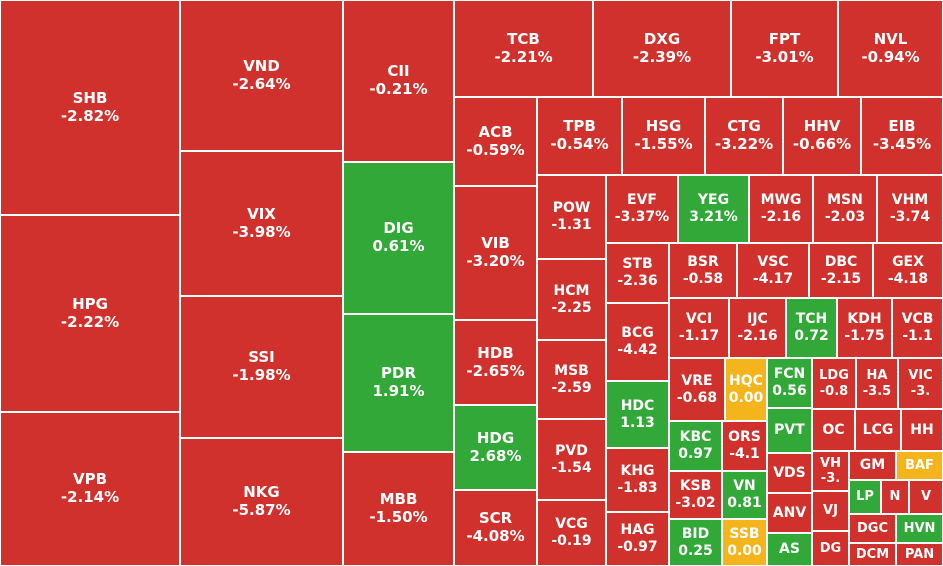 The width and height of the screenshot is (943, 566). I want to click on tile-symbol: HHV, so click(822, 126).